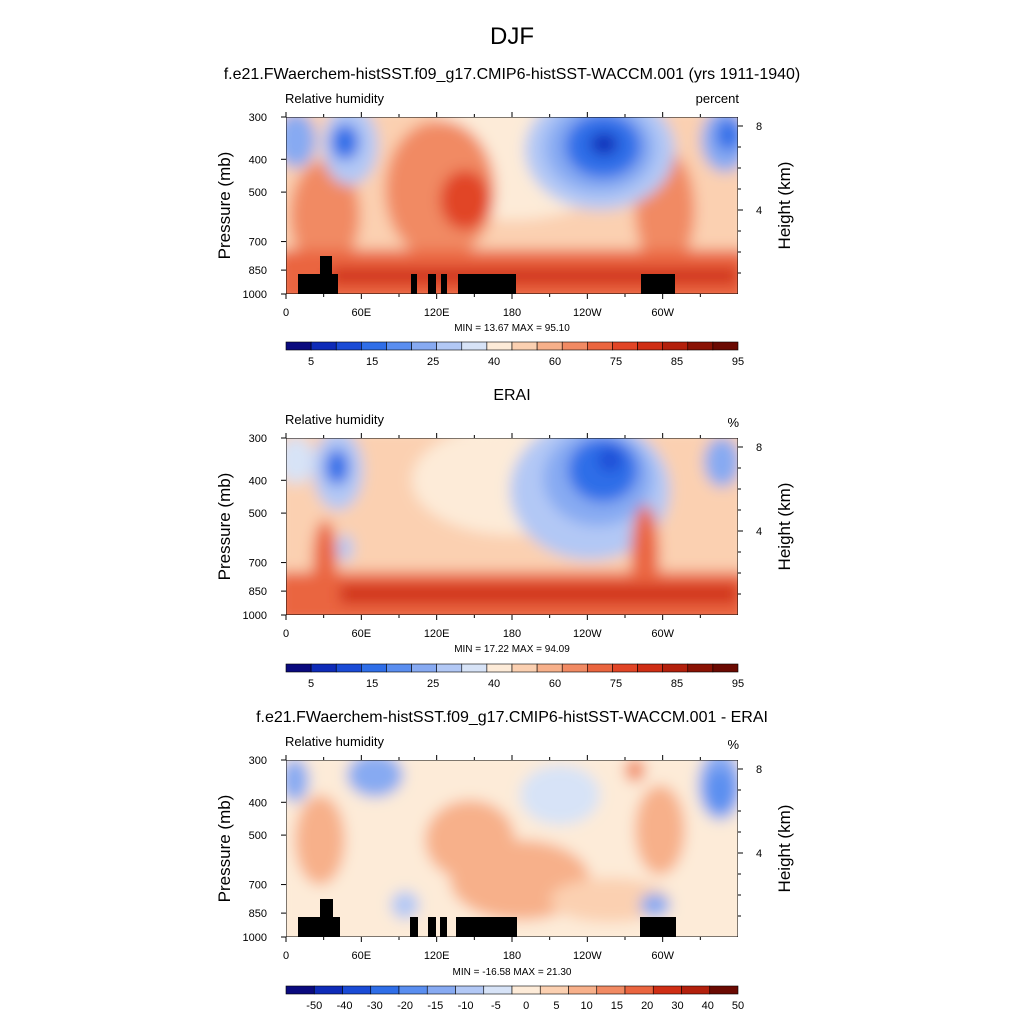  What do you see at coordinates (738, 1006) in the screenshot?
I see `colorbar-label: 50` at bounding box center [738, 1006].